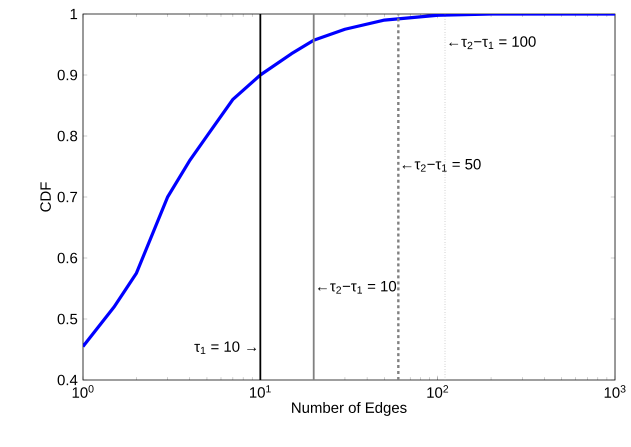  I want to click on annotation: τ$_{1}$ = 10 →, so click(225, 347).